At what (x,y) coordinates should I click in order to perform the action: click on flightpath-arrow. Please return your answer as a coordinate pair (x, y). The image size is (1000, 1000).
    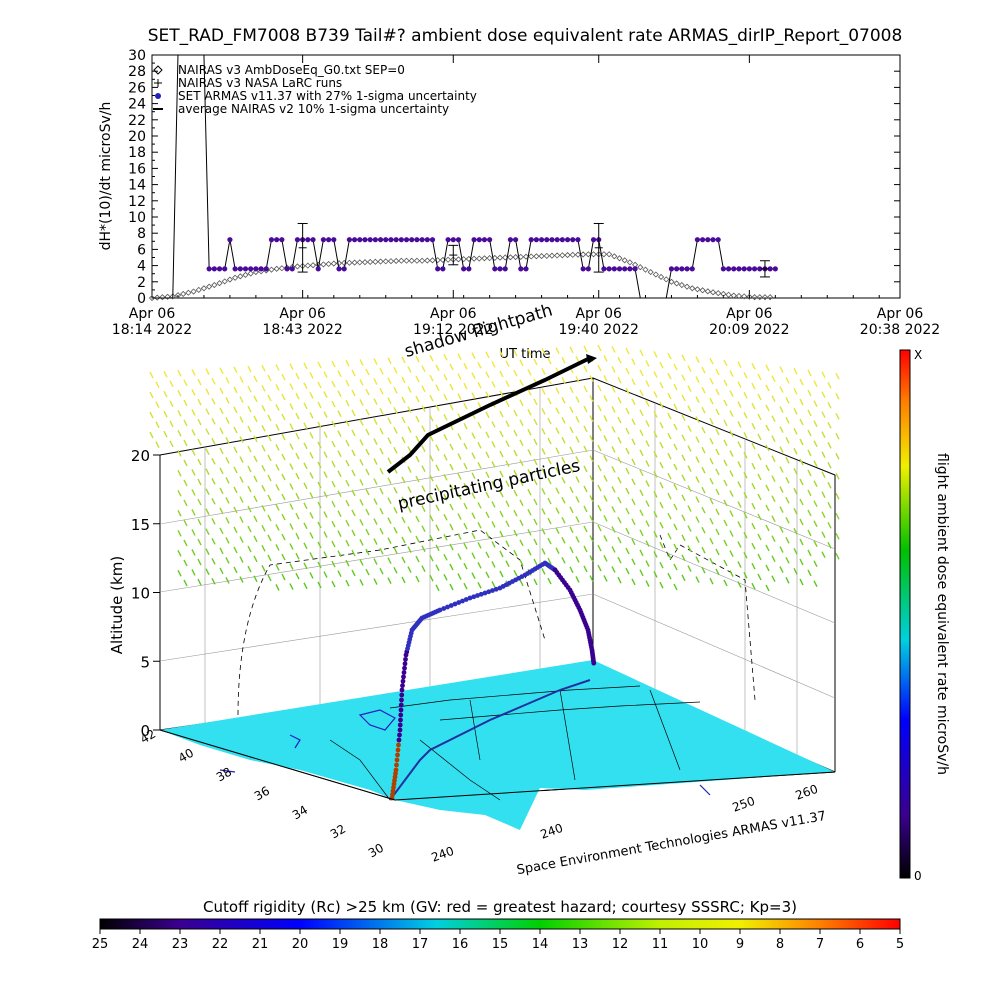
    Looking at the image, I should click on (591, 359).